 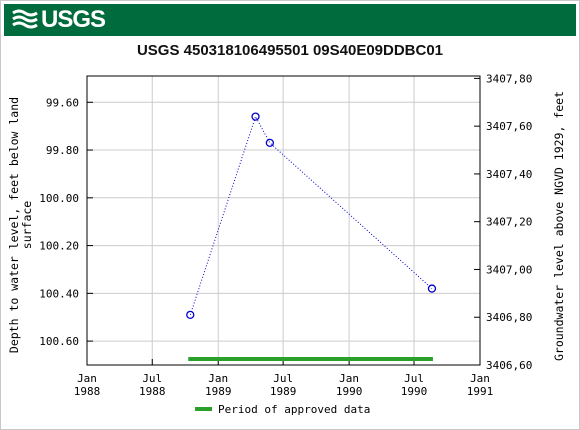 I want to click on left-tick-label: 100.20, so click(x=59, y=246).